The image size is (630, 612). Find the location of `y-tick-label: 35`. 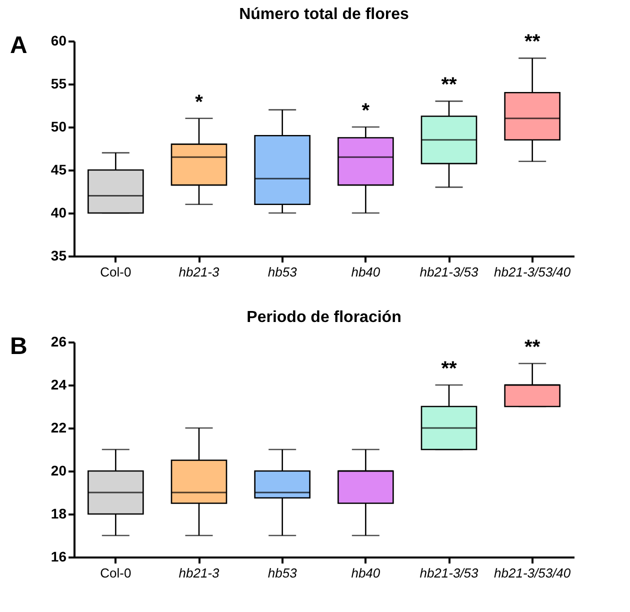

y-tick-label: 35 is located at coordinates (58, 256).